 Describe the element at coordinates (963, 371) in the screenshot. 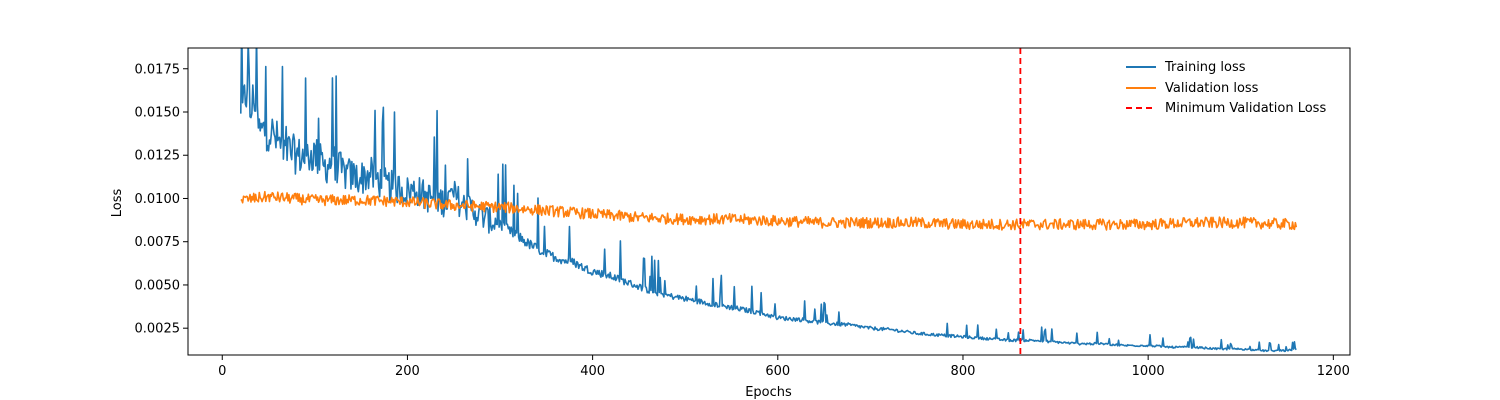

I see `x-tick-label: 800` at that location.